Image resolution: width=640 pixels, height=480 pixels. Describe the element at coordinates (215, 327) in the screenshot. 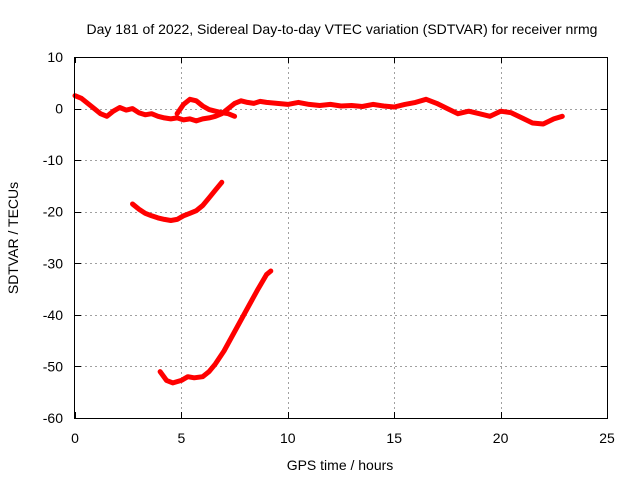

I see `series-deep-arc` at that location.